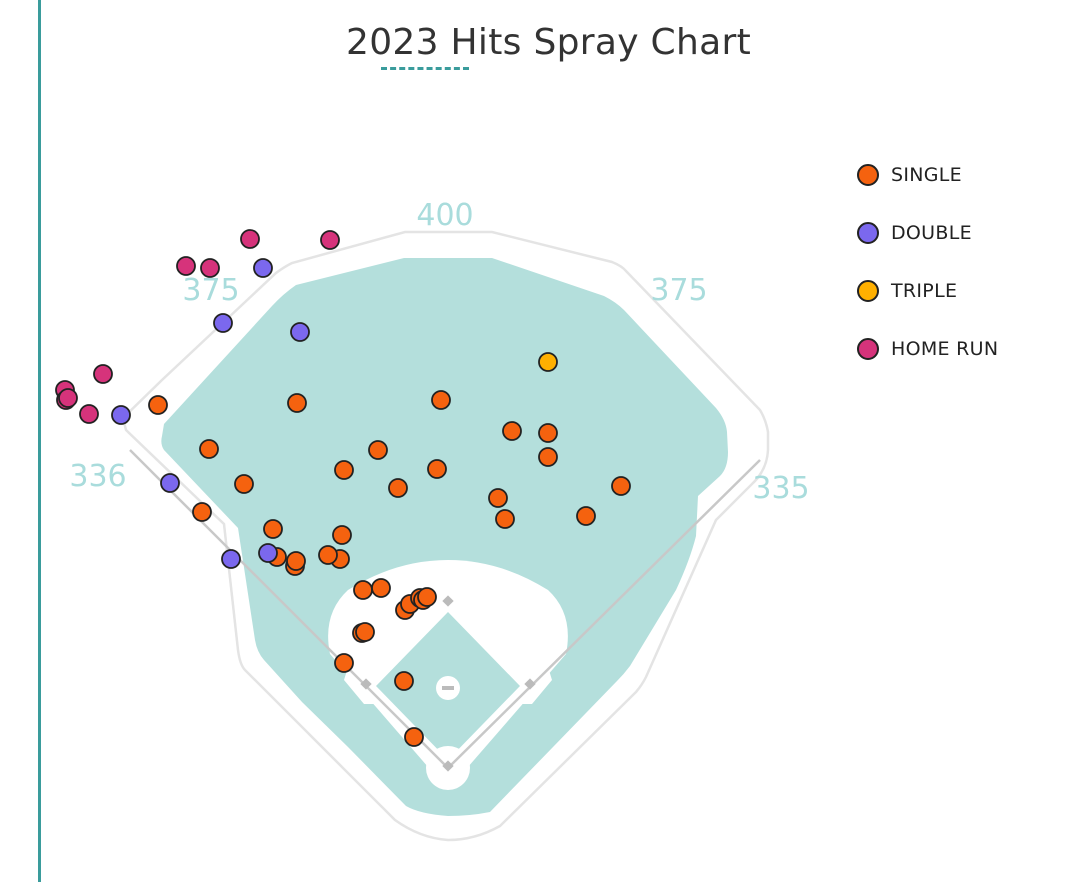  I want to click on pitchers-rubber, so click(448, 688).